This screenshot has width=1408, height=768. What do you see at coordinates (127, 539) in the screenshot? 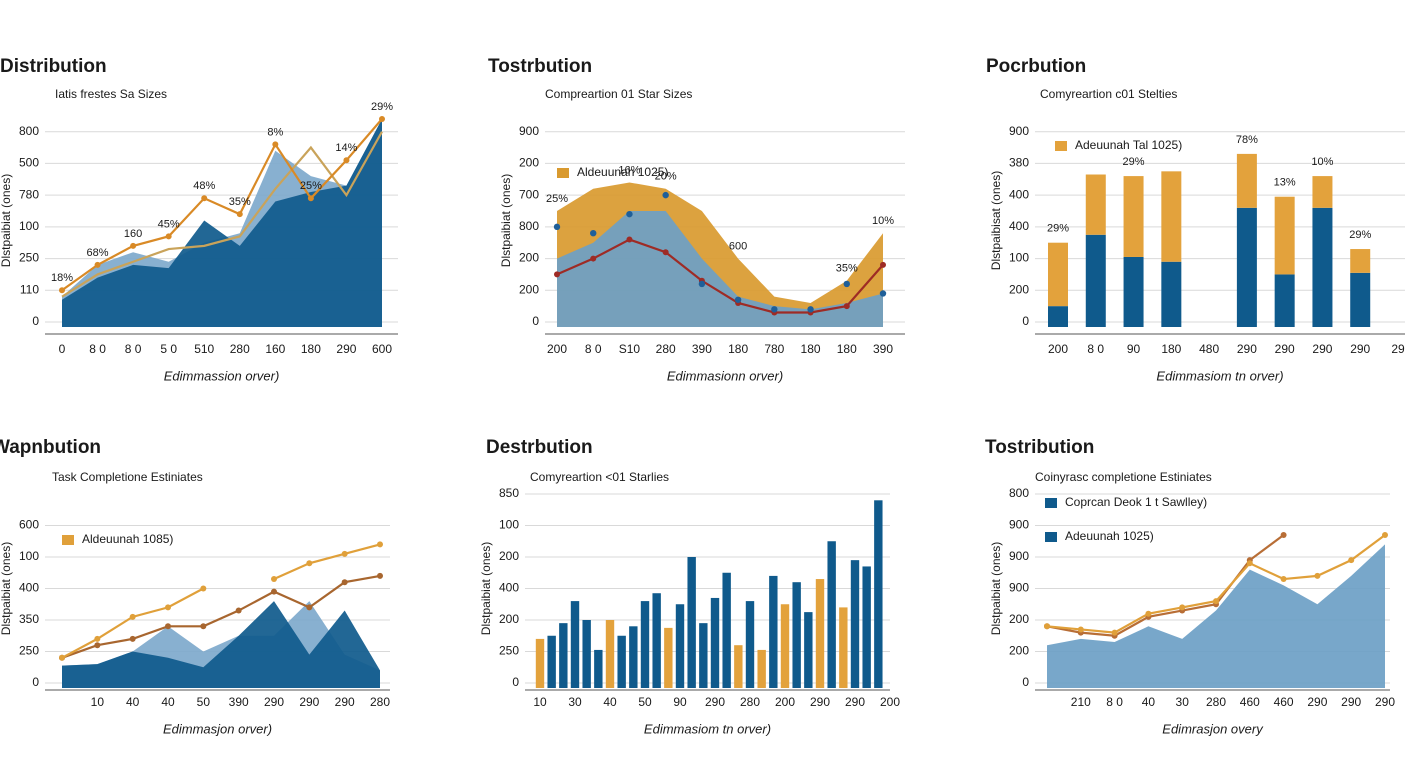
I see `legend-label: Aldeuunah 1085)` at bounding box center [127, 539].